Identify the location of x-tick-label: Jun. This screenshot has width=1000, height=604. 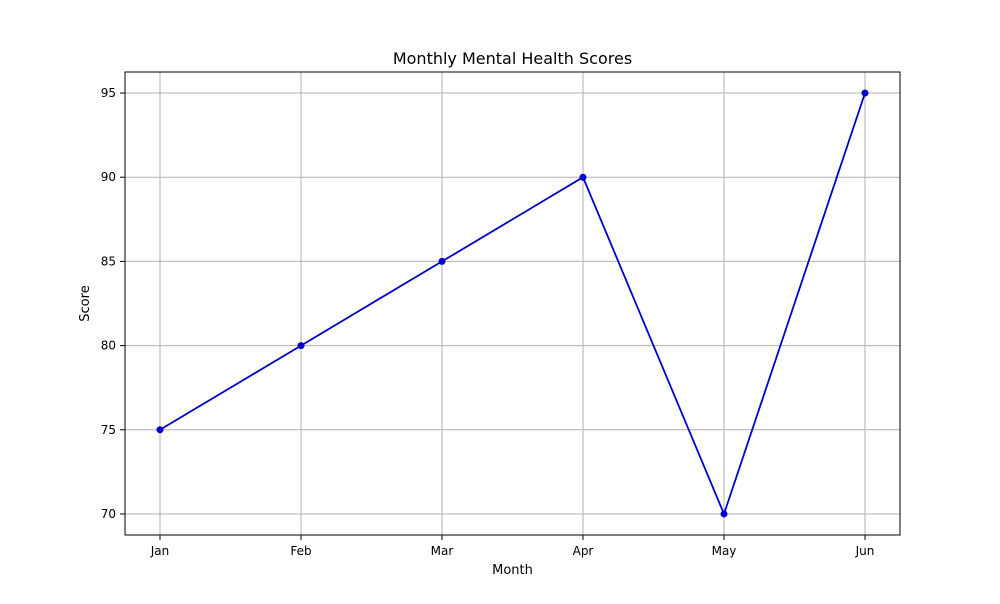
(865, 551).